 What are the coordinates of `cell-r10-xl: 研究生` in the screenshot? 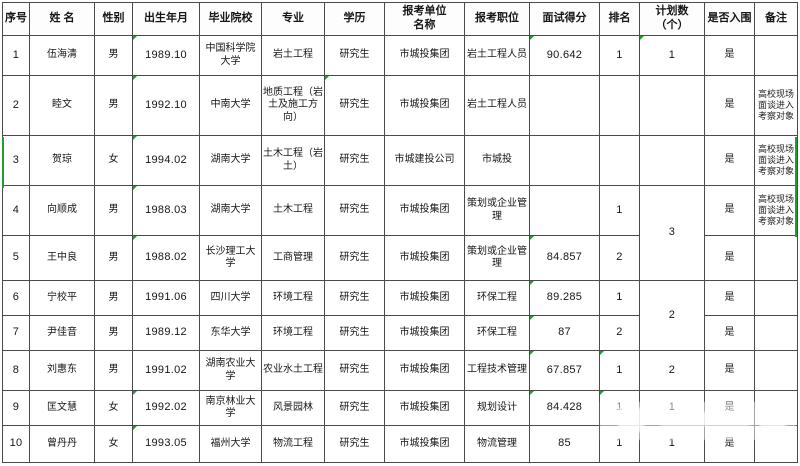 It's located at (354, 444).